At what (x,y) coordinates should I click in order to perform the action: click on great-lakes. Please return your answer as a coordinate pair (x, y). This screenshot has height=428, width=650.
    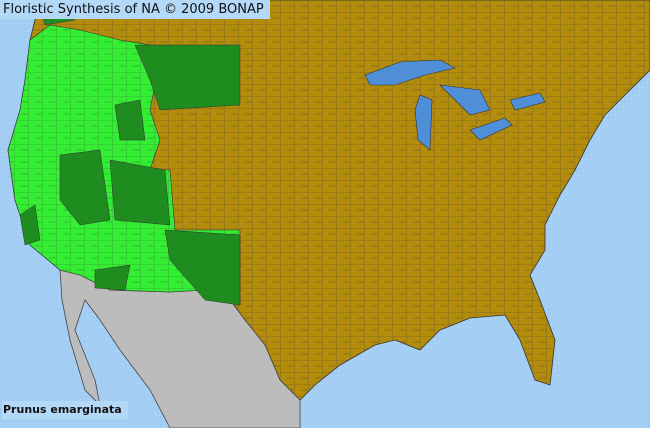
    Looking at the image, I should click on (455, 105).